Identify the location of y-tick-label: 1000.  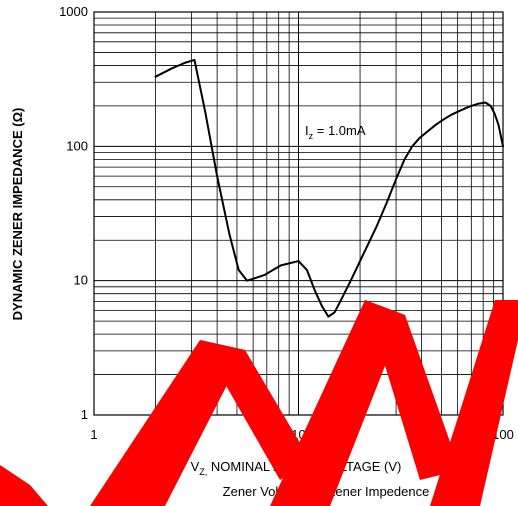
(73, 11).